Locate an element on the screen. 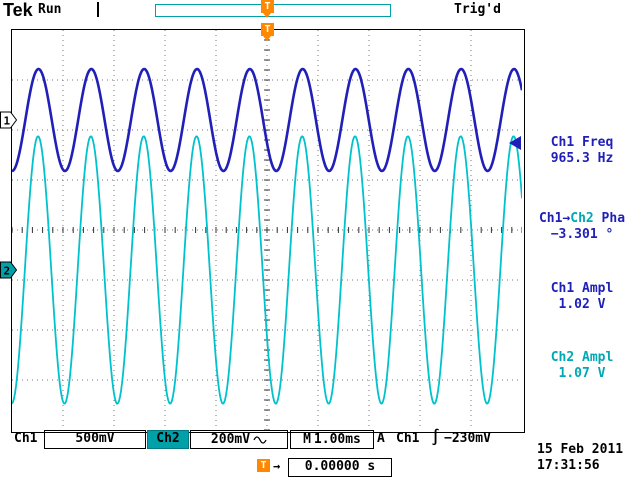  ch2-scale-value: 200mV is located at coordinates (230, 439).